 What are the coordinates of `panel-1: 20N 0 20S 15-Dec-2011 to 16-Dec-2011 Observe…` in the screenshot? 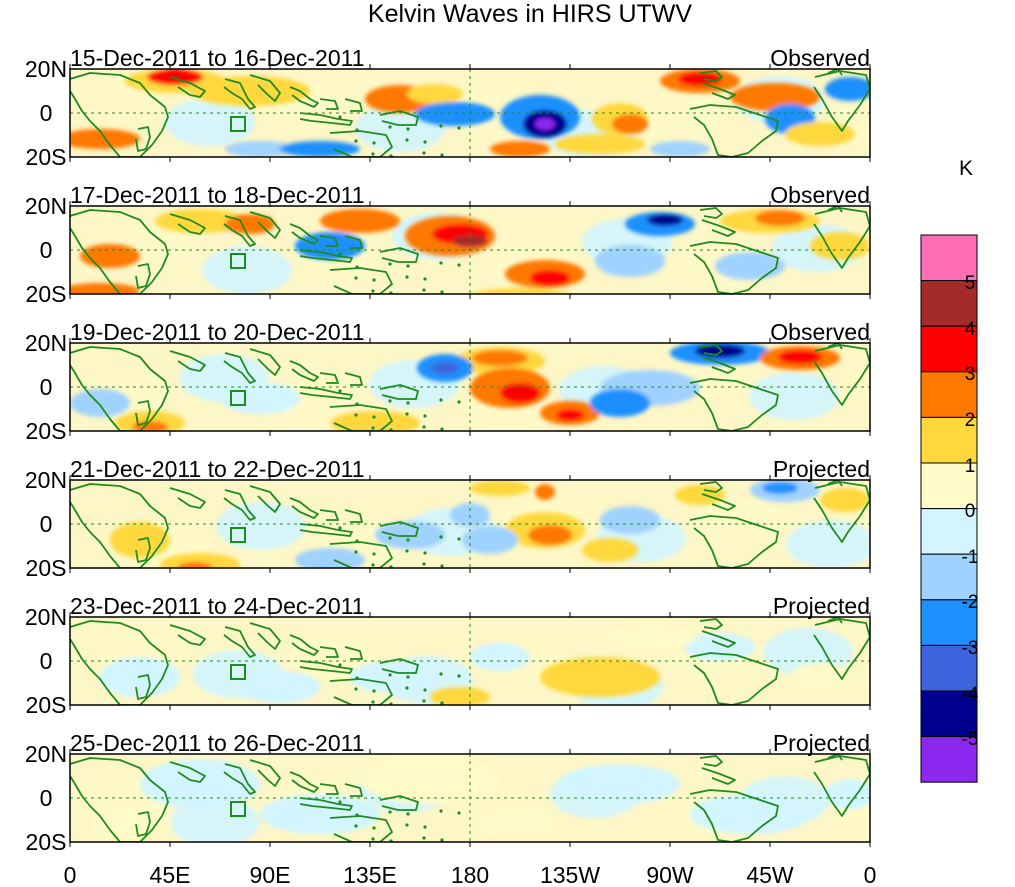 It's located at (448, 107).